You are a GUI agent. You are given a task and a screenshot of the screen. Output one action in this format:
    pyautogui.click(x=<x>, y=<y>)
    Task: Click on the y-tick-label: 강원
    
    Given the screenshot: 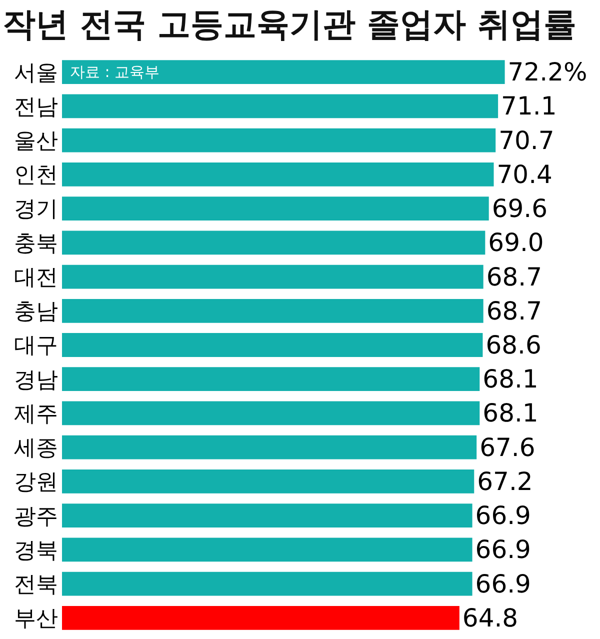 What is the action you would take?
    pyautogui.click(x=36, y=483)
    